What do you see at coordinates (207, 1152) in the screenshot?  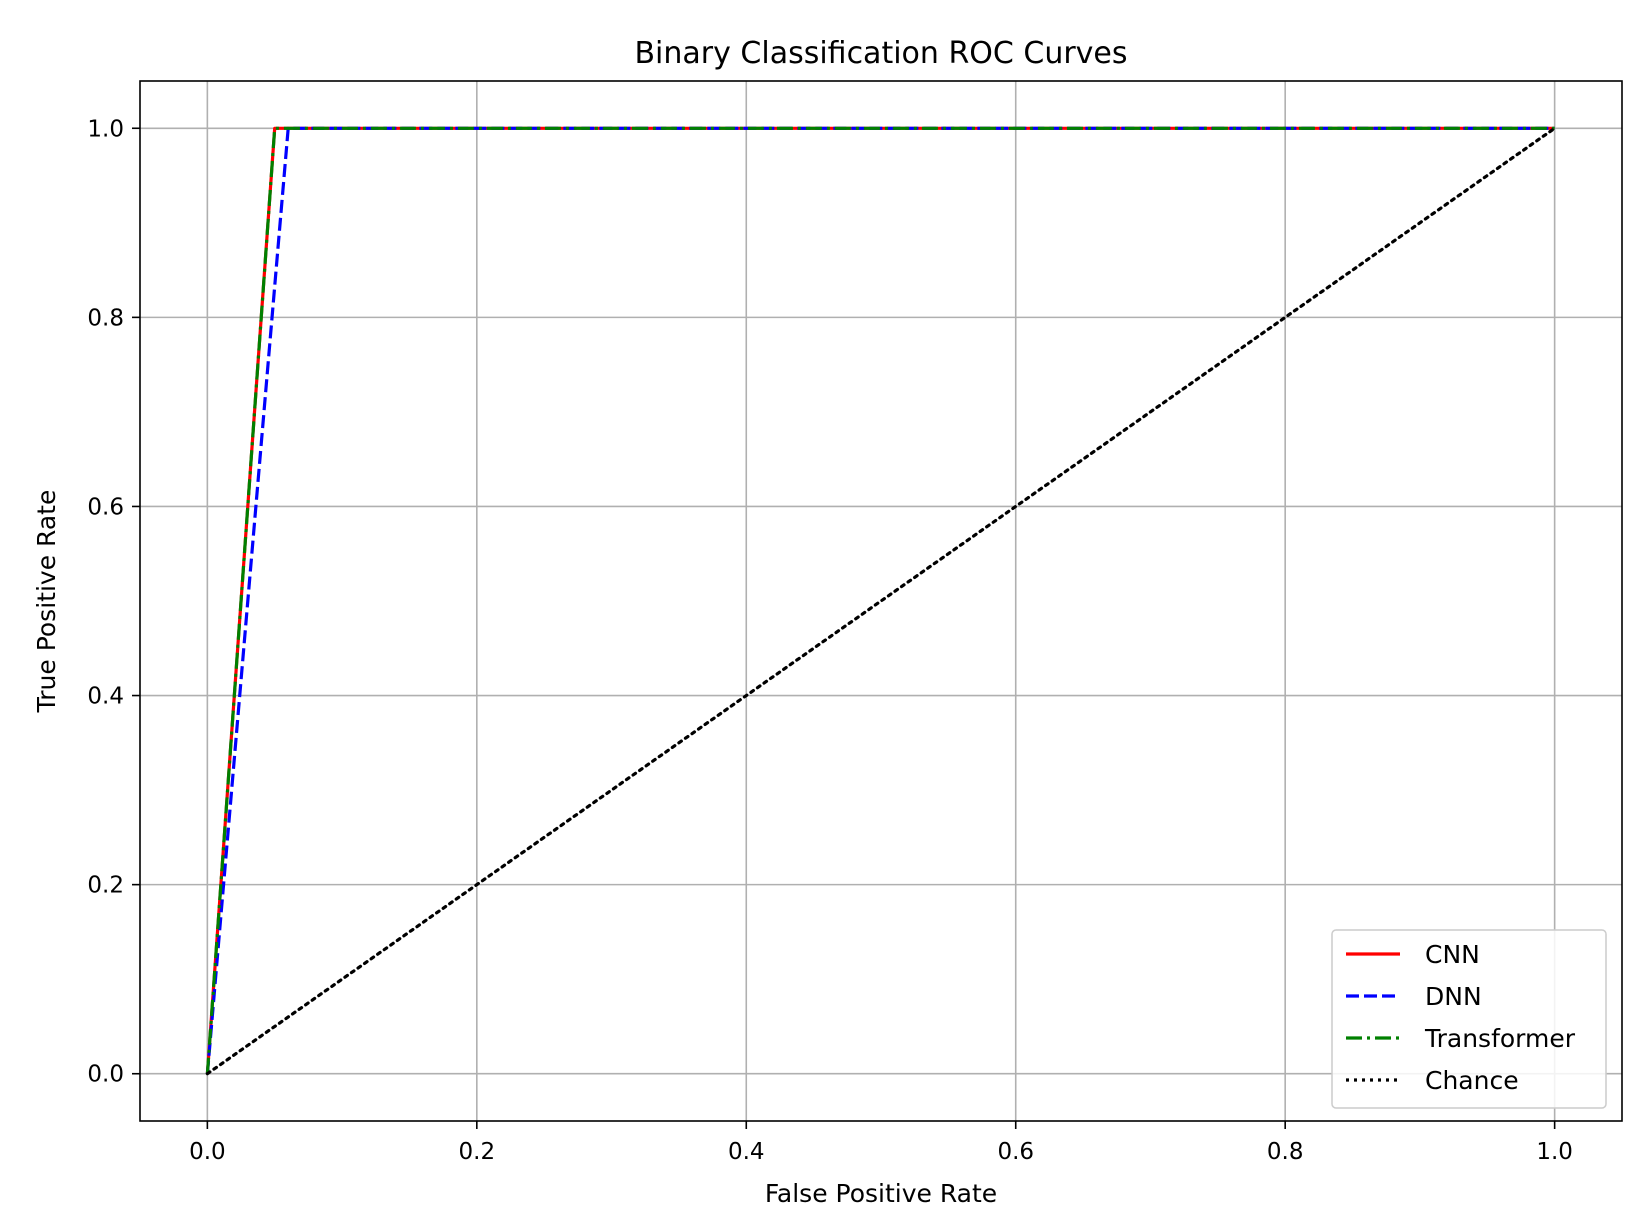 I see `x-tick-label: 0.0` at bounding box center [207, 1152].